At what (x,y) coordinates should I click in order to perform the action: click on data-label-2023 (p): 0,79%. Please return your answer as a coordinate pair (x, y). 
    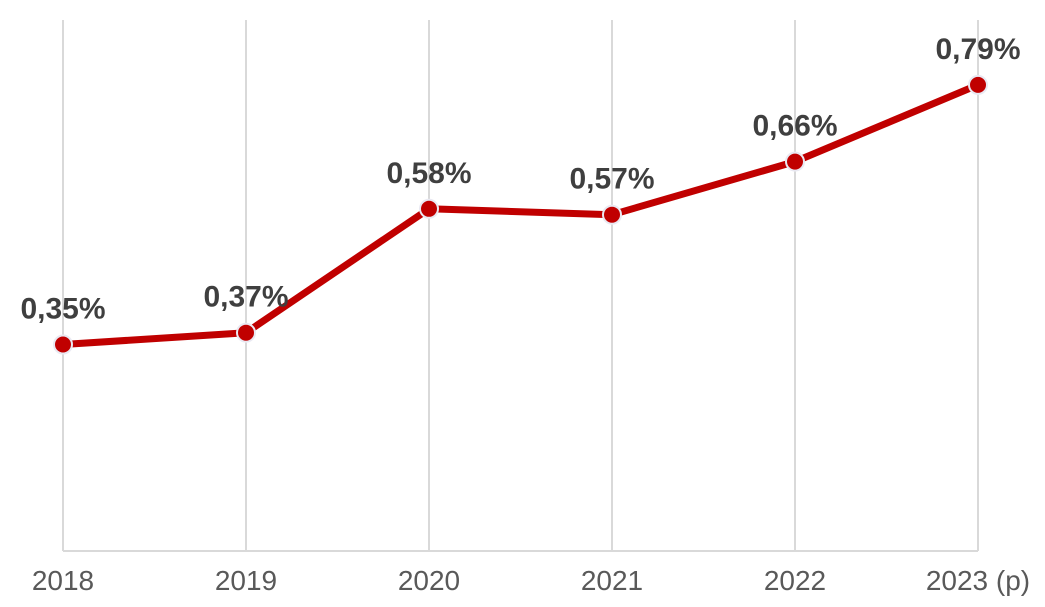
    Looking at the image, I should click on (977, 49).